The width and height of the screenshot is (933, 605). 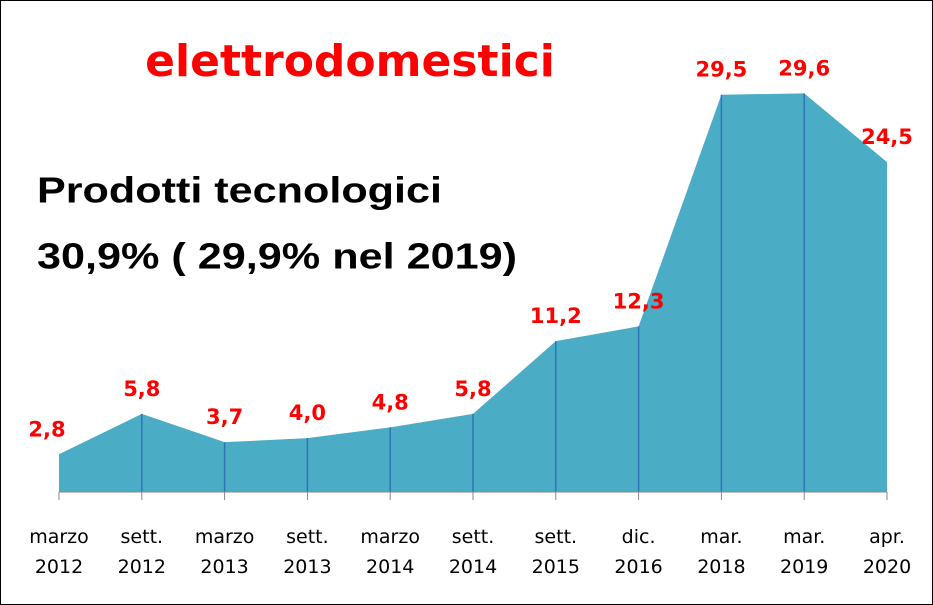 What do you see at coordinates (307, 552) in the screenshot?
I see `x-tick-label: sett. 2013` at bounding box center [307, 552].